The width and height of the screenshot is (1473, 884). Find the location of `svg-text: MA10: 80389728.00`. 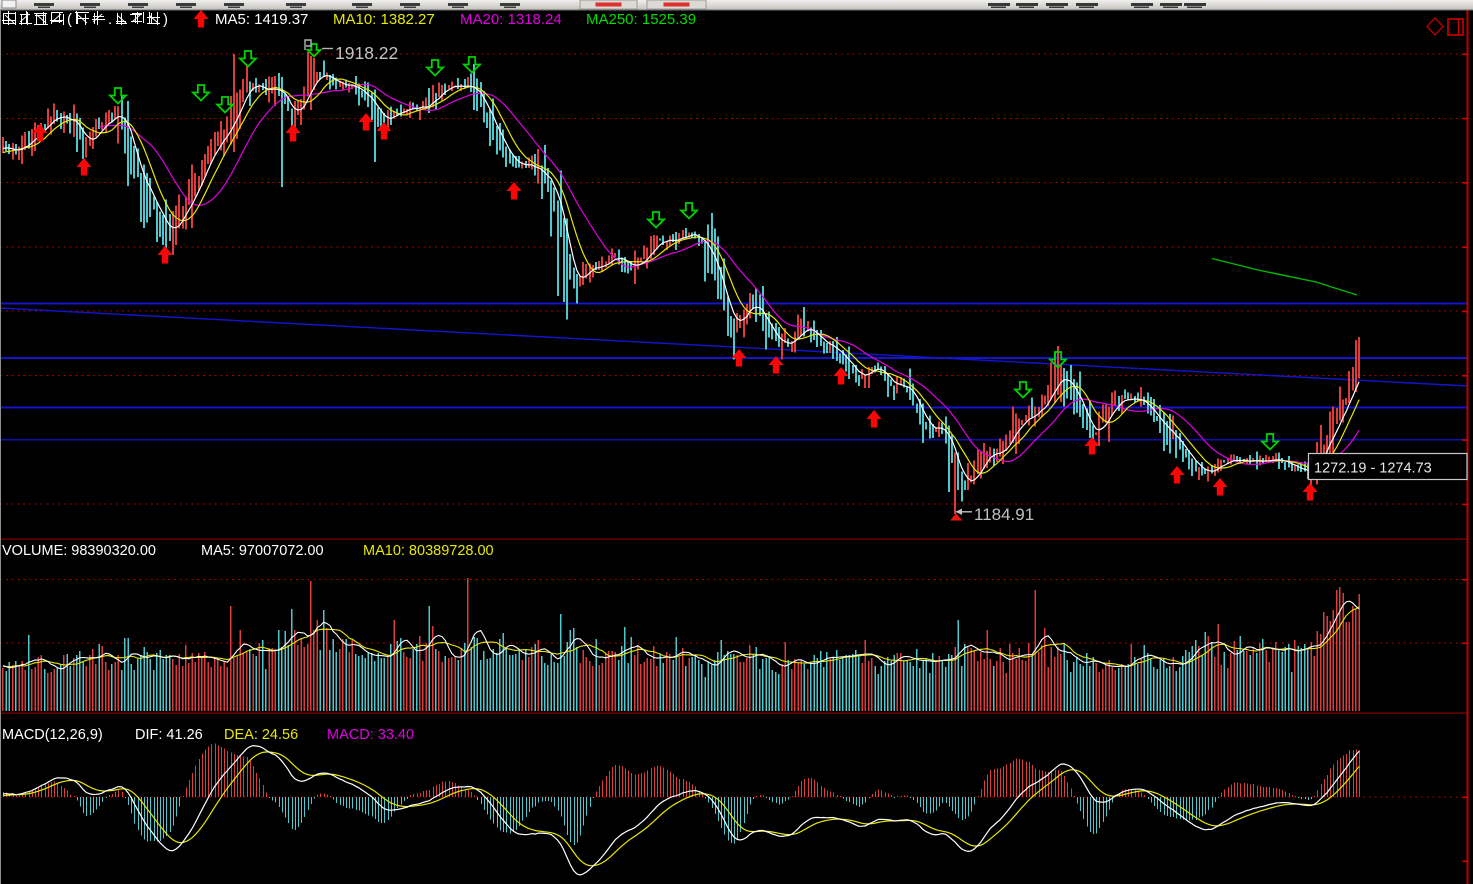

svg-text: MA10: 80389728.00 is located at coordinates (428, 551).